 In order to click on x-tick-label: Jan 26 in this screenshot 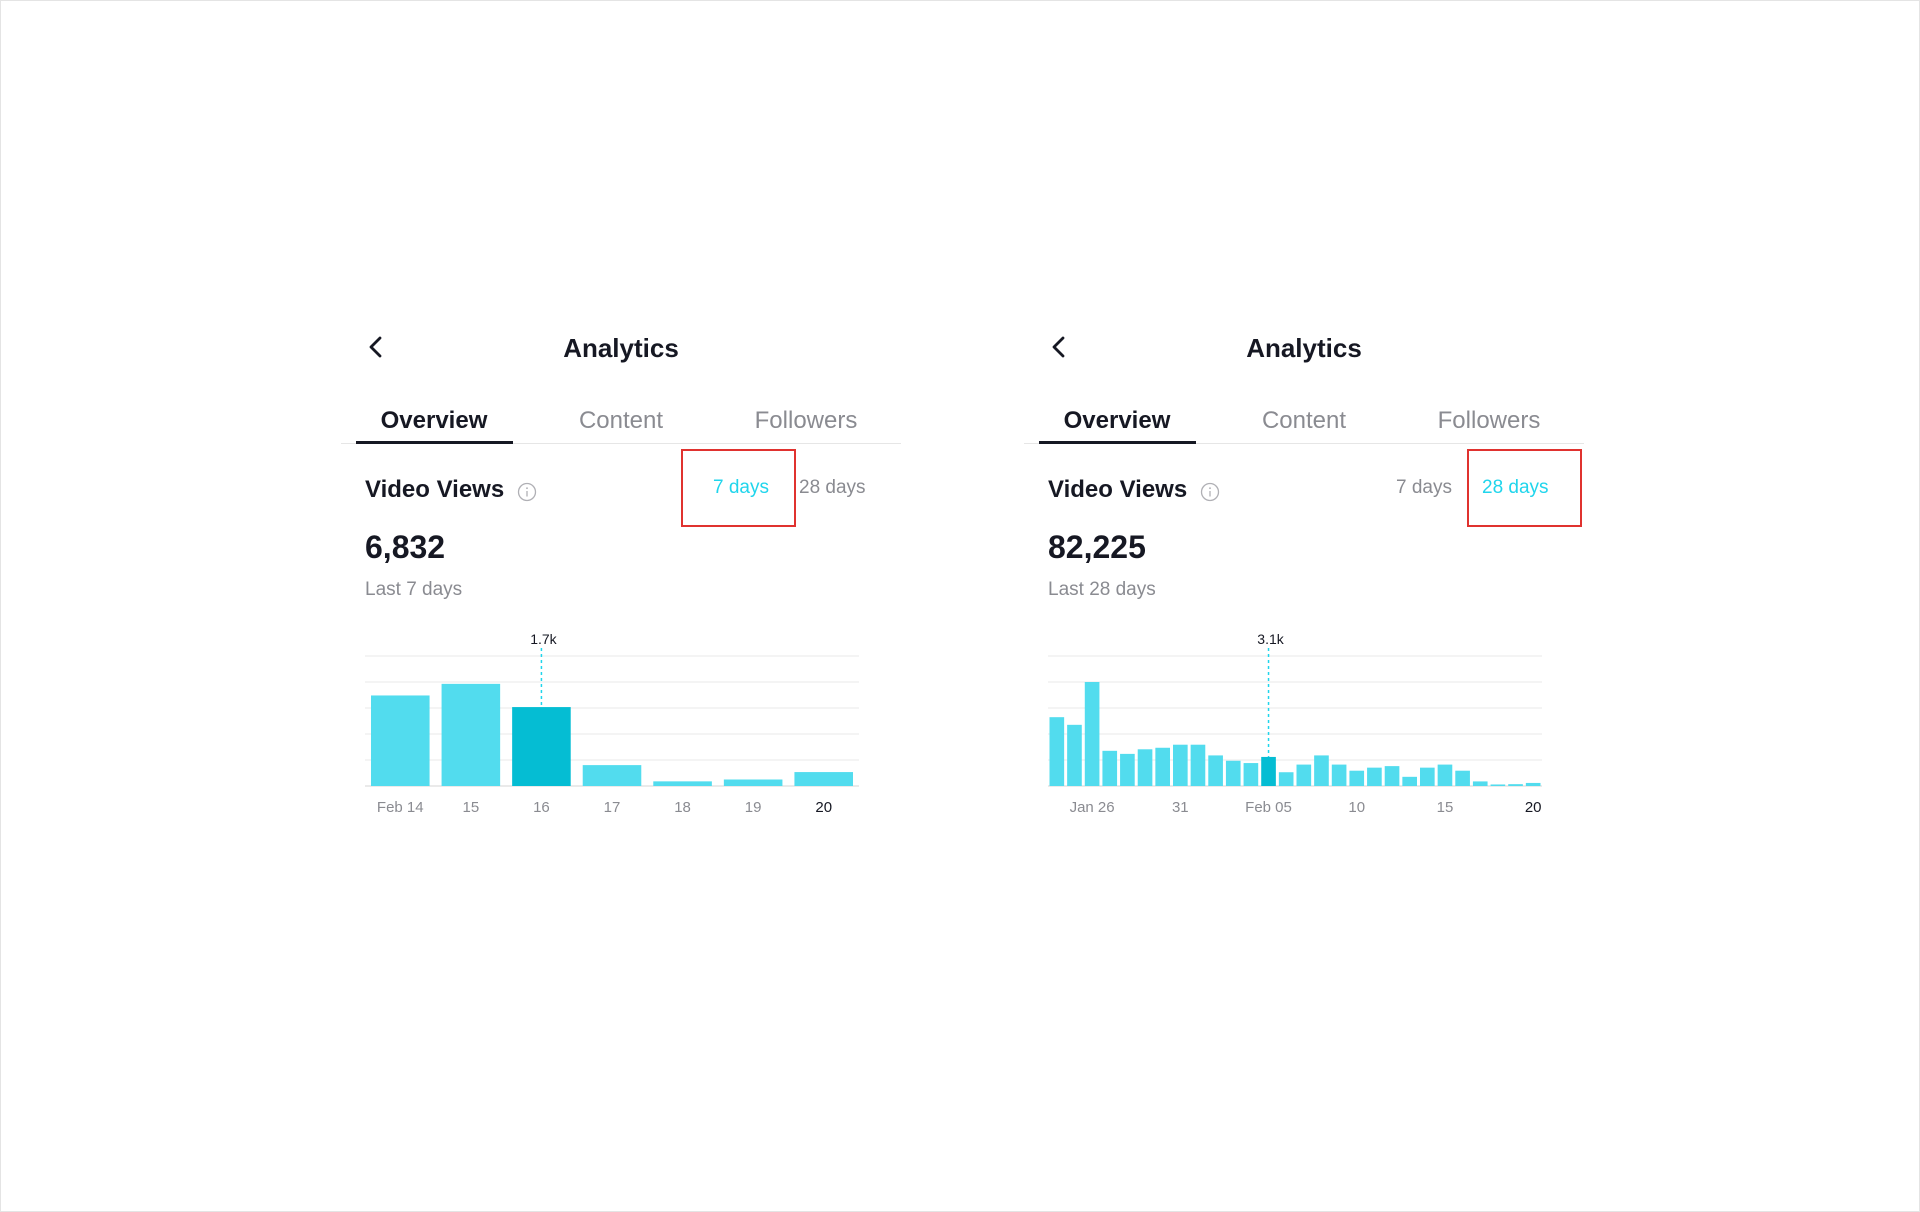, I will do `click(1092, 807)`.